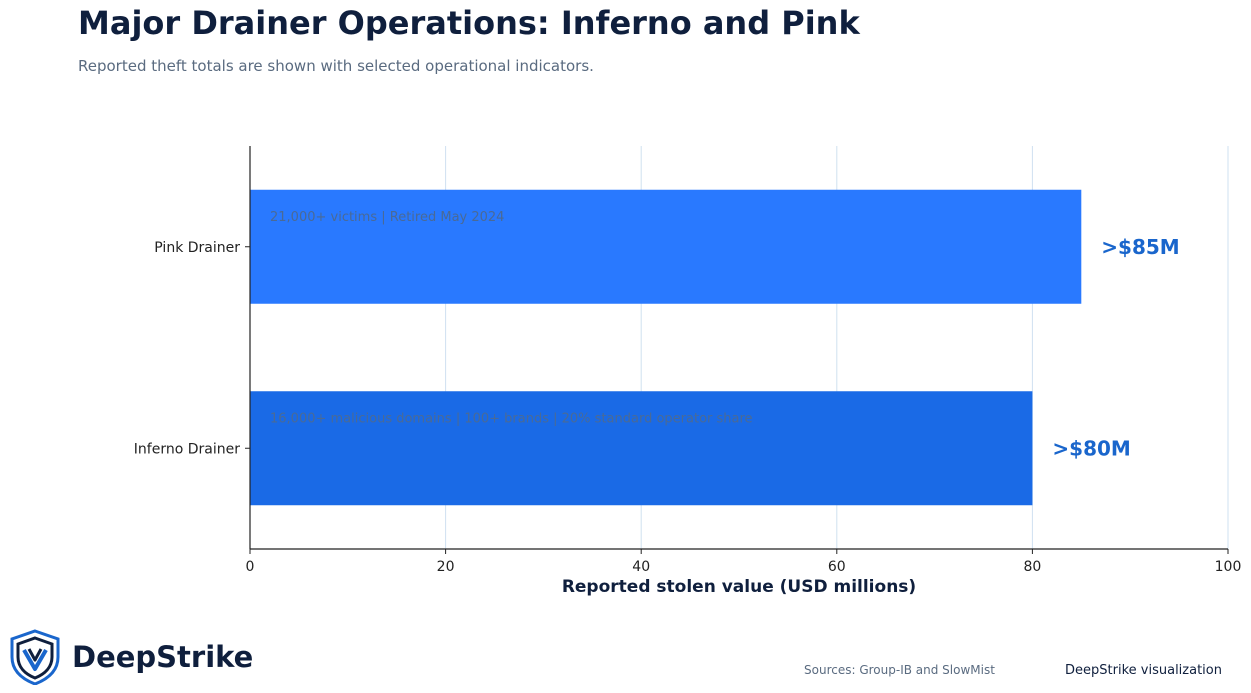 Image resolution: width=1251 pixels, height=693 pixels. I want to click on x-tick-label: 60, so click(837, 567).